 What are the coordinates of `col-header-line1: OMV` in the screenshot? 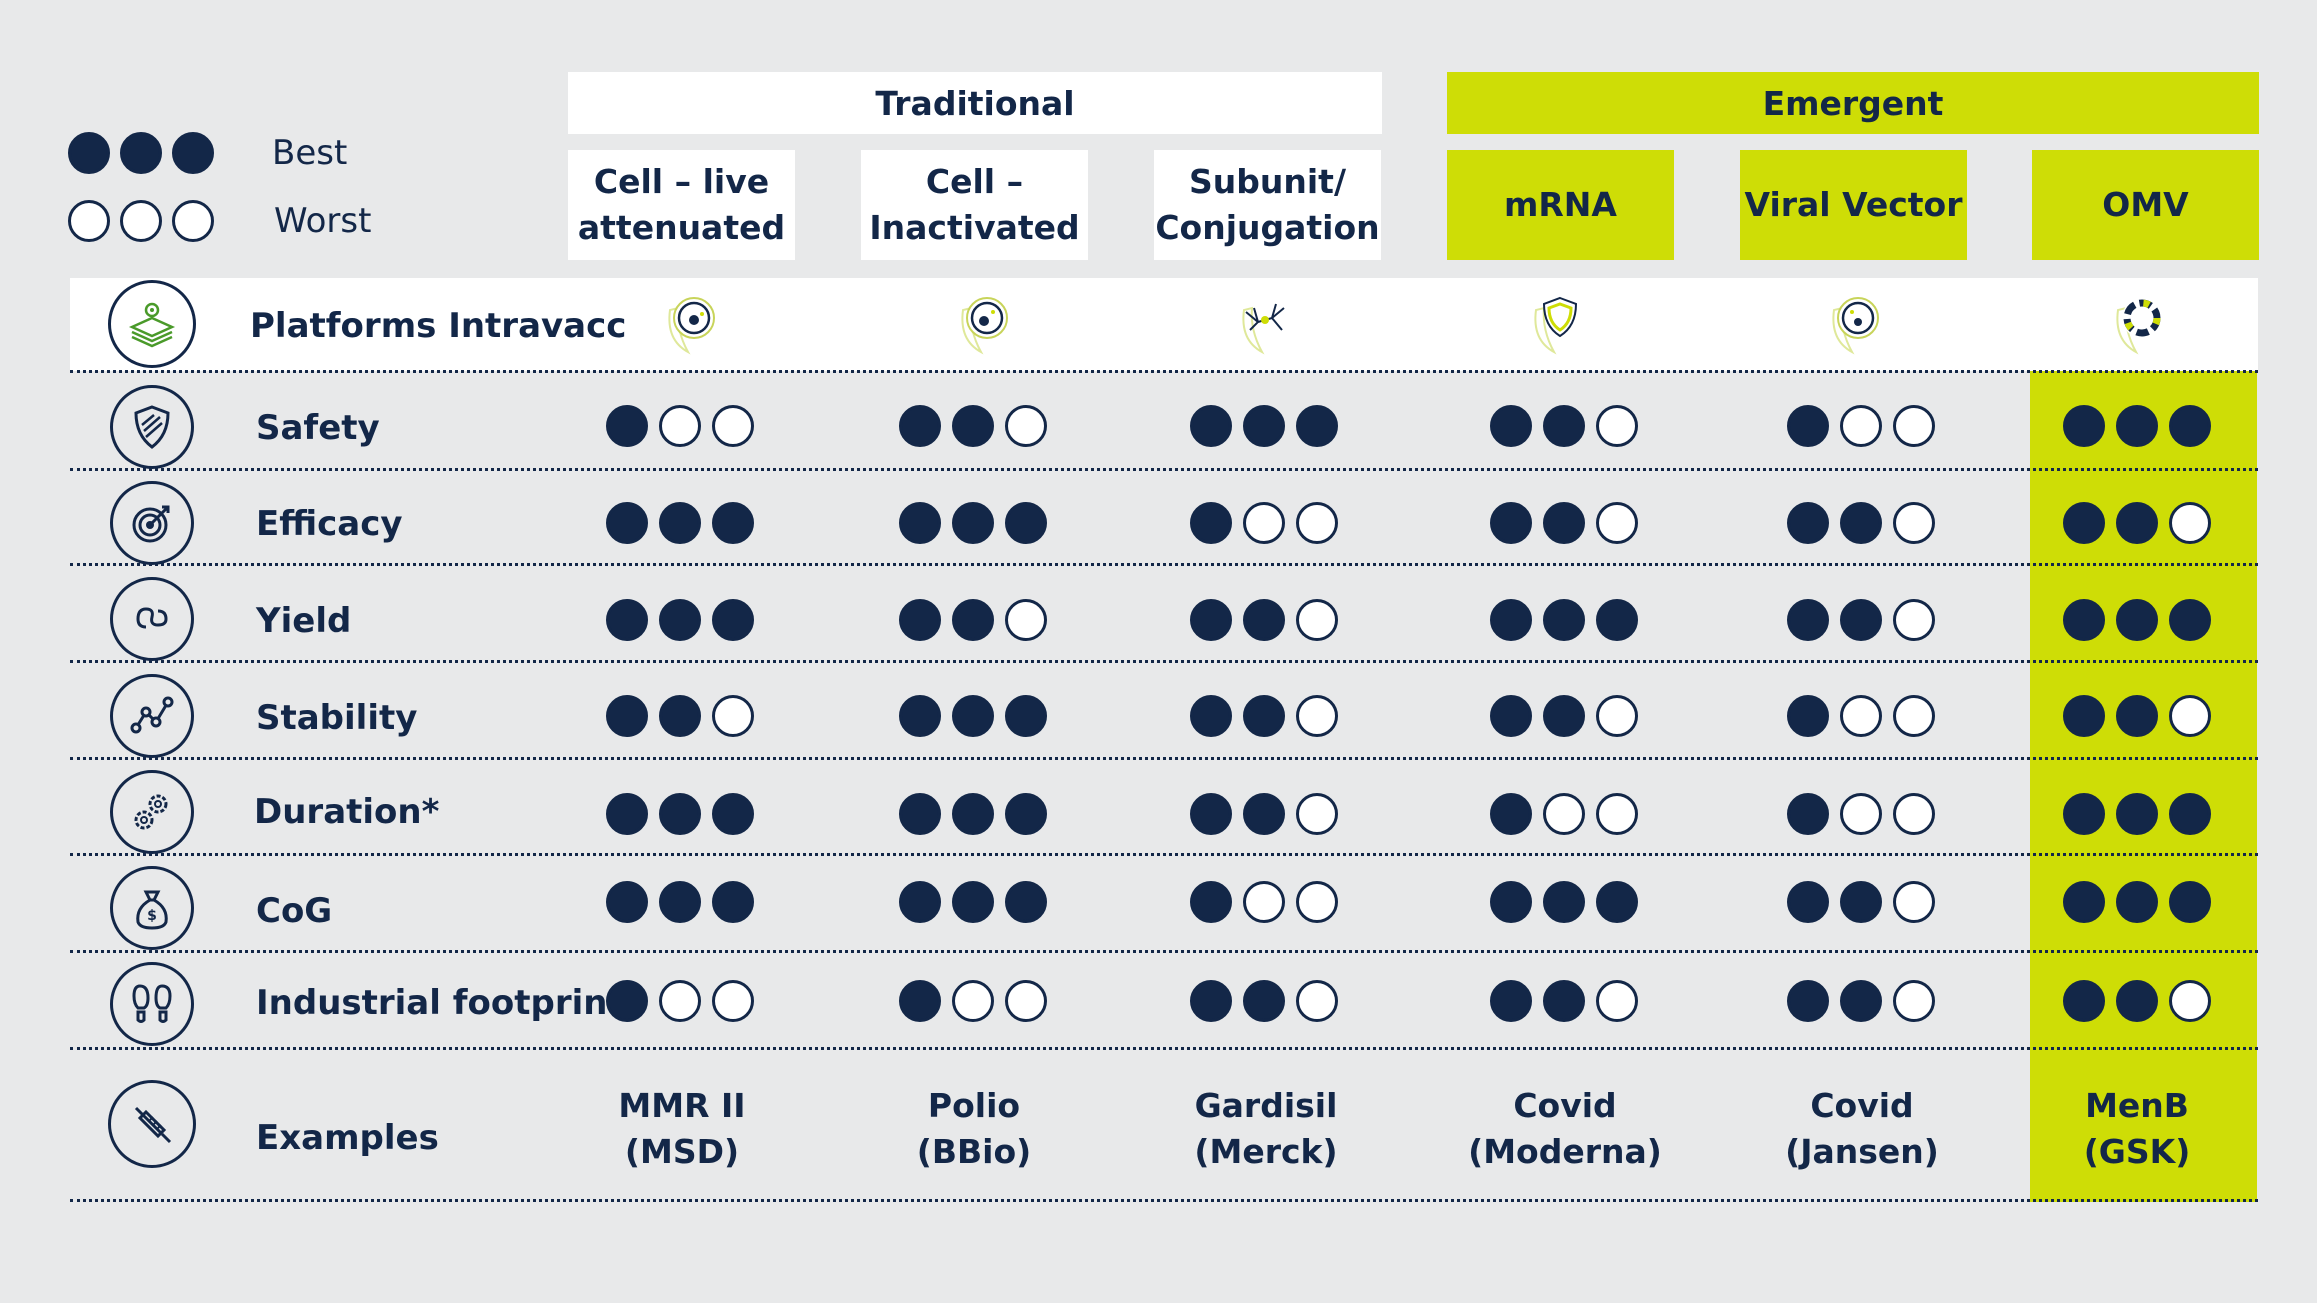 It's located at (2145, 204).